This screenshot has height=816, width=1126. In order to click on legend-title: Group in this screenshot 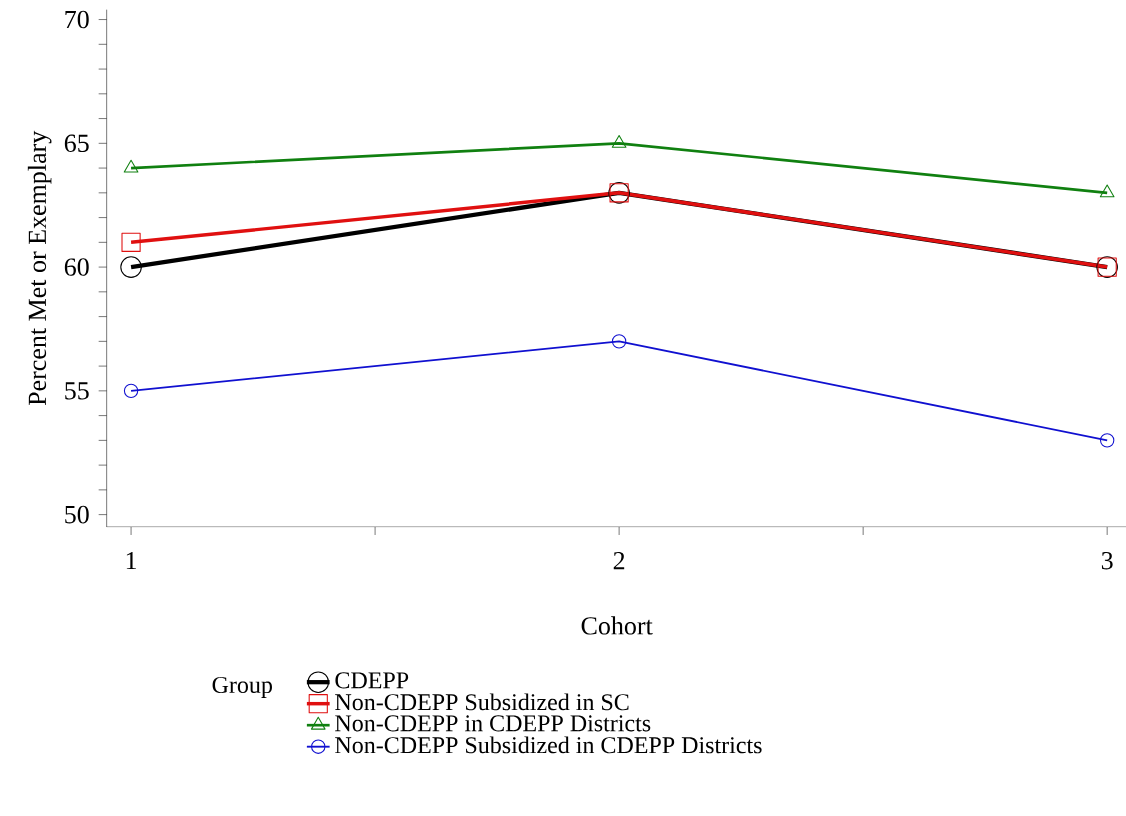, I will do `click(242, 687)`.